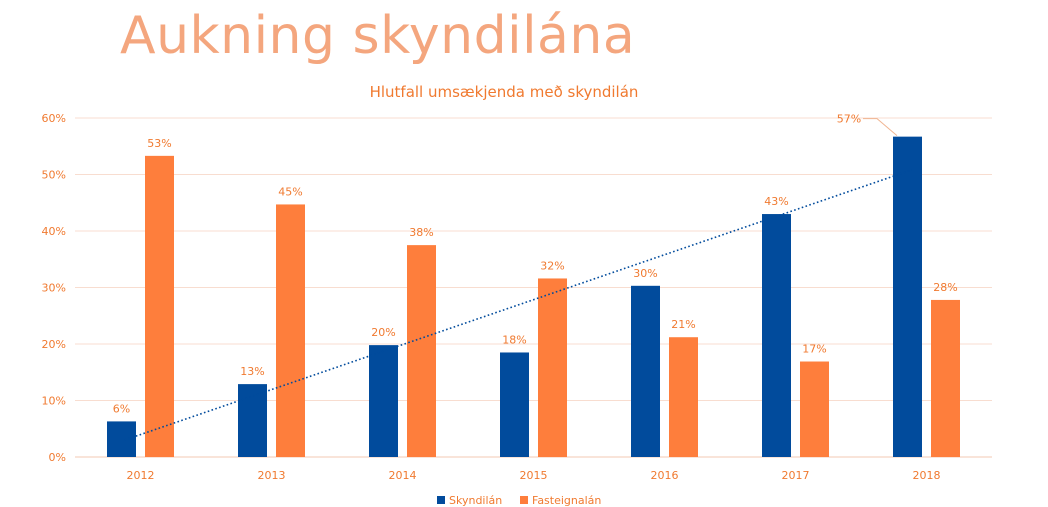 This screenshot has height=507, width=1048. I want to click on data-label: 45%, so click(290, 191).